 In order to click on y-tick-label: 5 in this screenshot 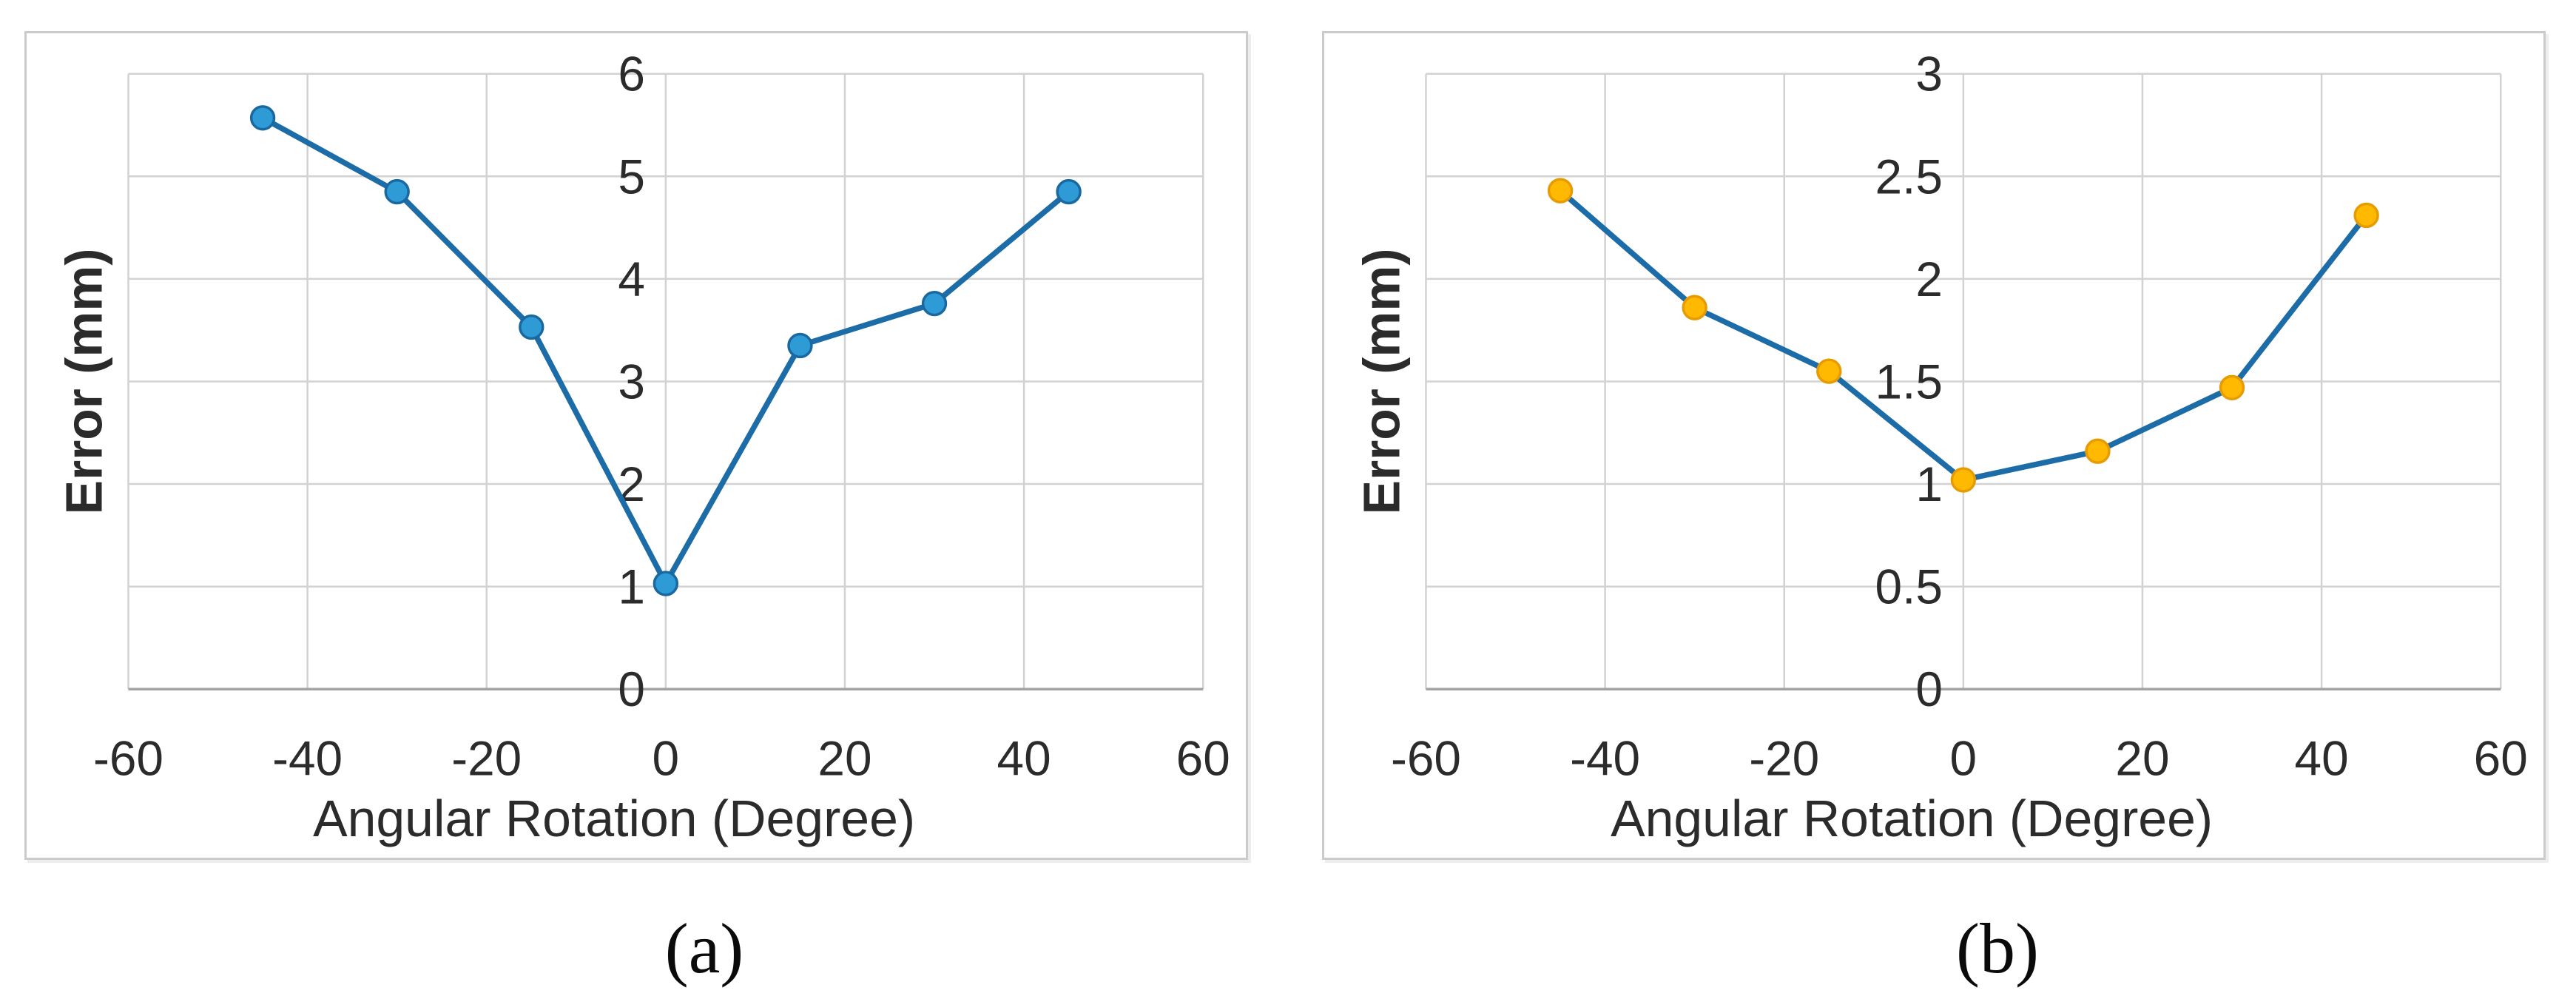, I will do `click(631, 176)`.